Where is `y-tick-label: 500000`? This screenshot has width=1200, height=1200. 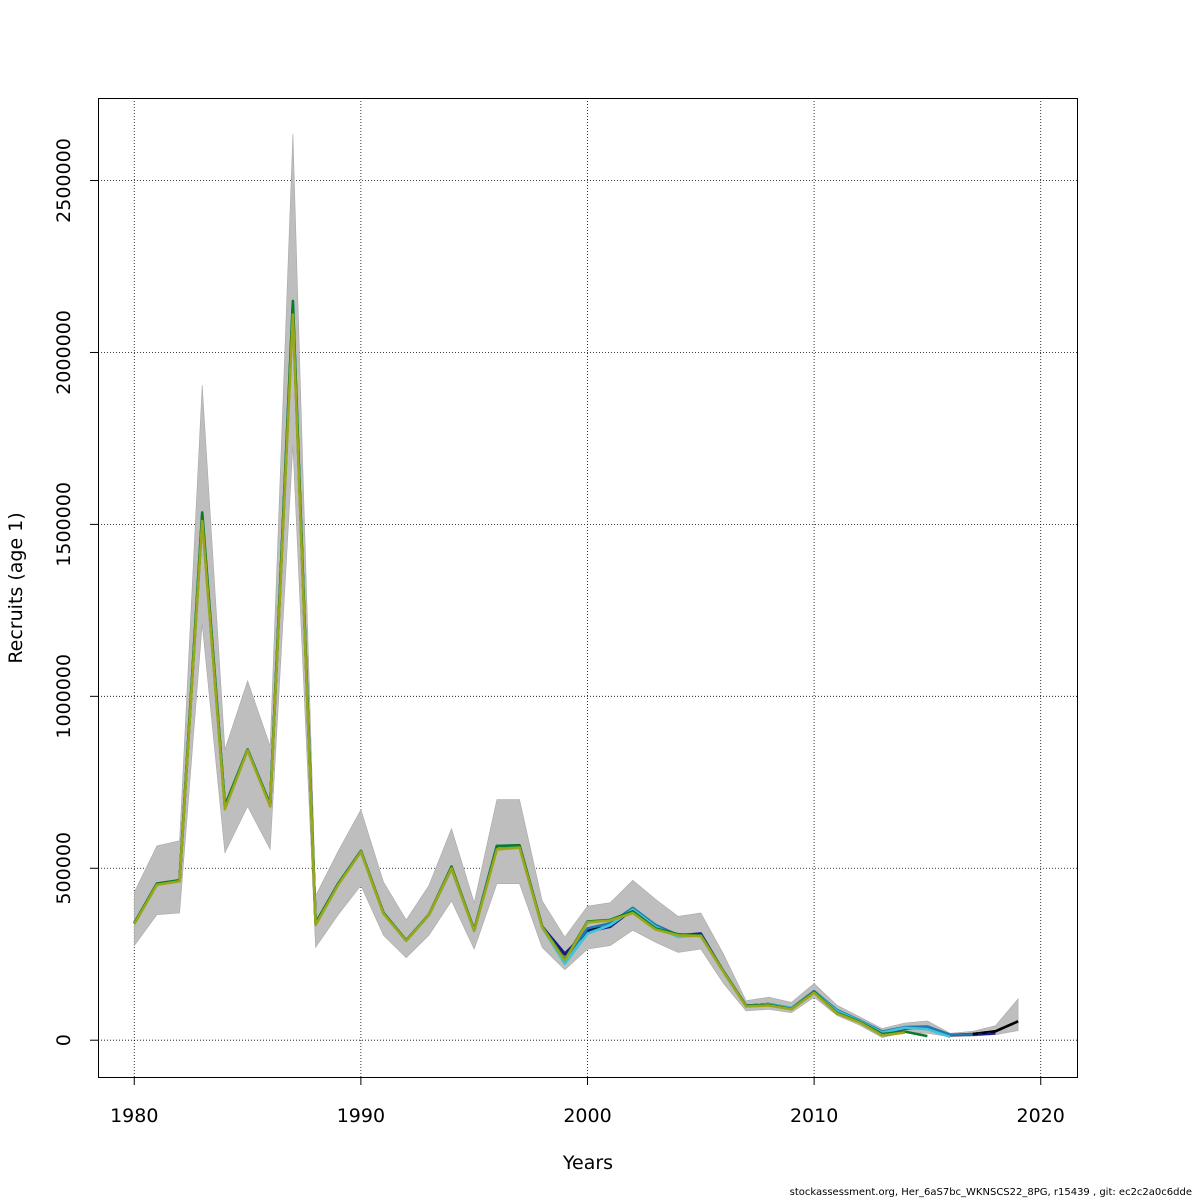
y-tick-label: 500000 is located at coordinates (64, 868).